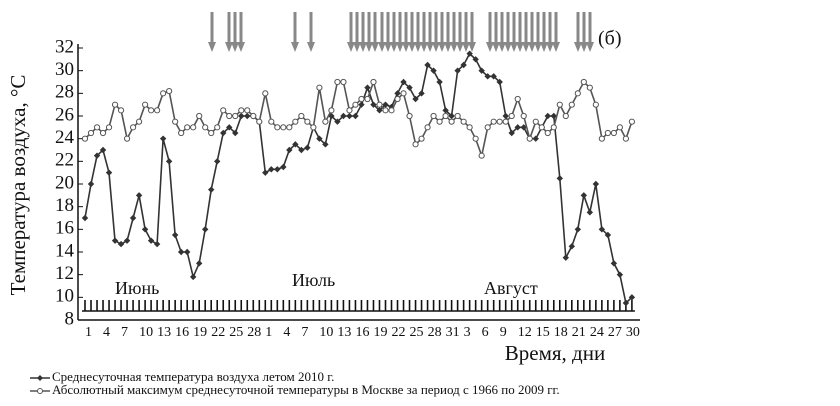 This screenshot has height=406, width=840. Describe the element at coordinates (64, 228) in the screenshot. I see `y-tick-label: 16` at that location.